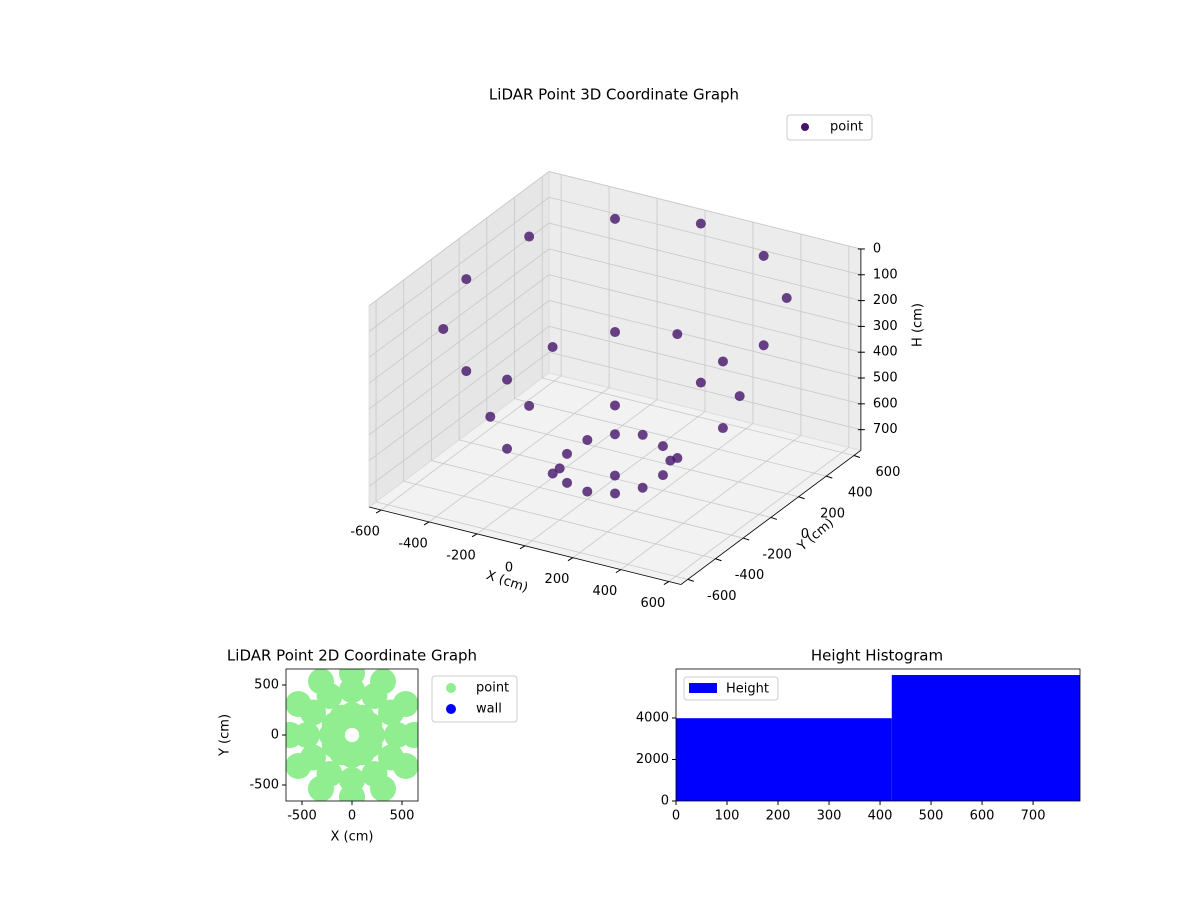 The image size is (1200, 900). Describe the element at coordinates (829, 816) in the screenshot. I see `x-tick-label: 300` at that location.